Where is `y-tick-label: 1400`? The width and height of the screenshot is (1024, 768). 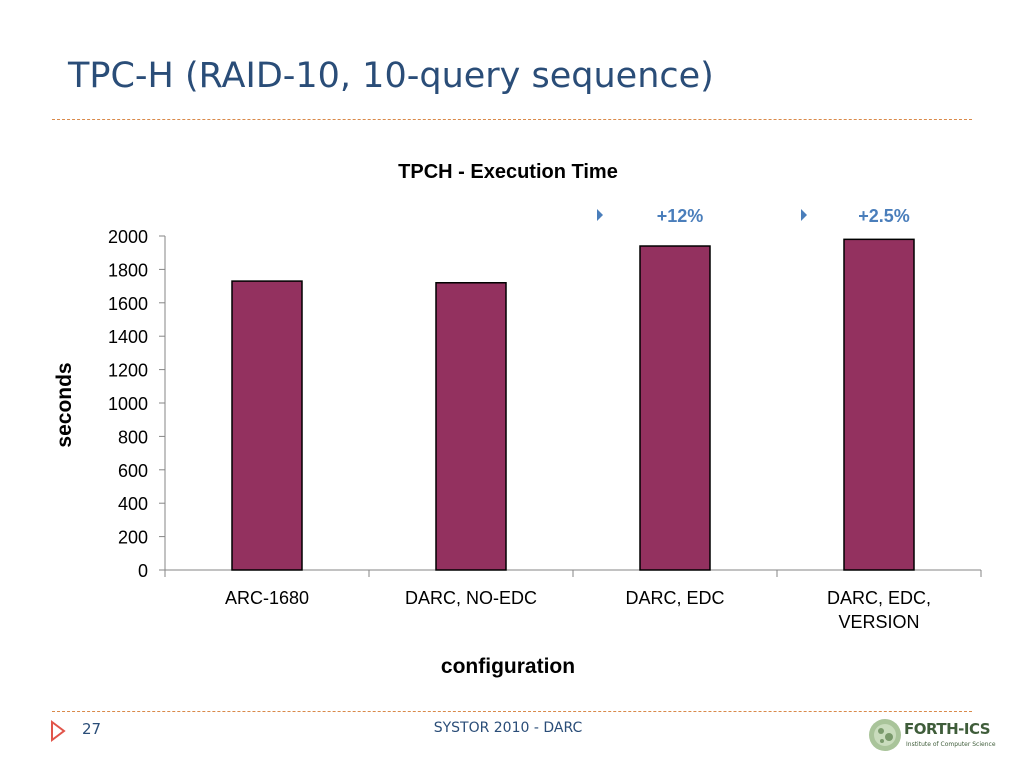 y-tick-label: 1400 is located at coordinates (128, 337).